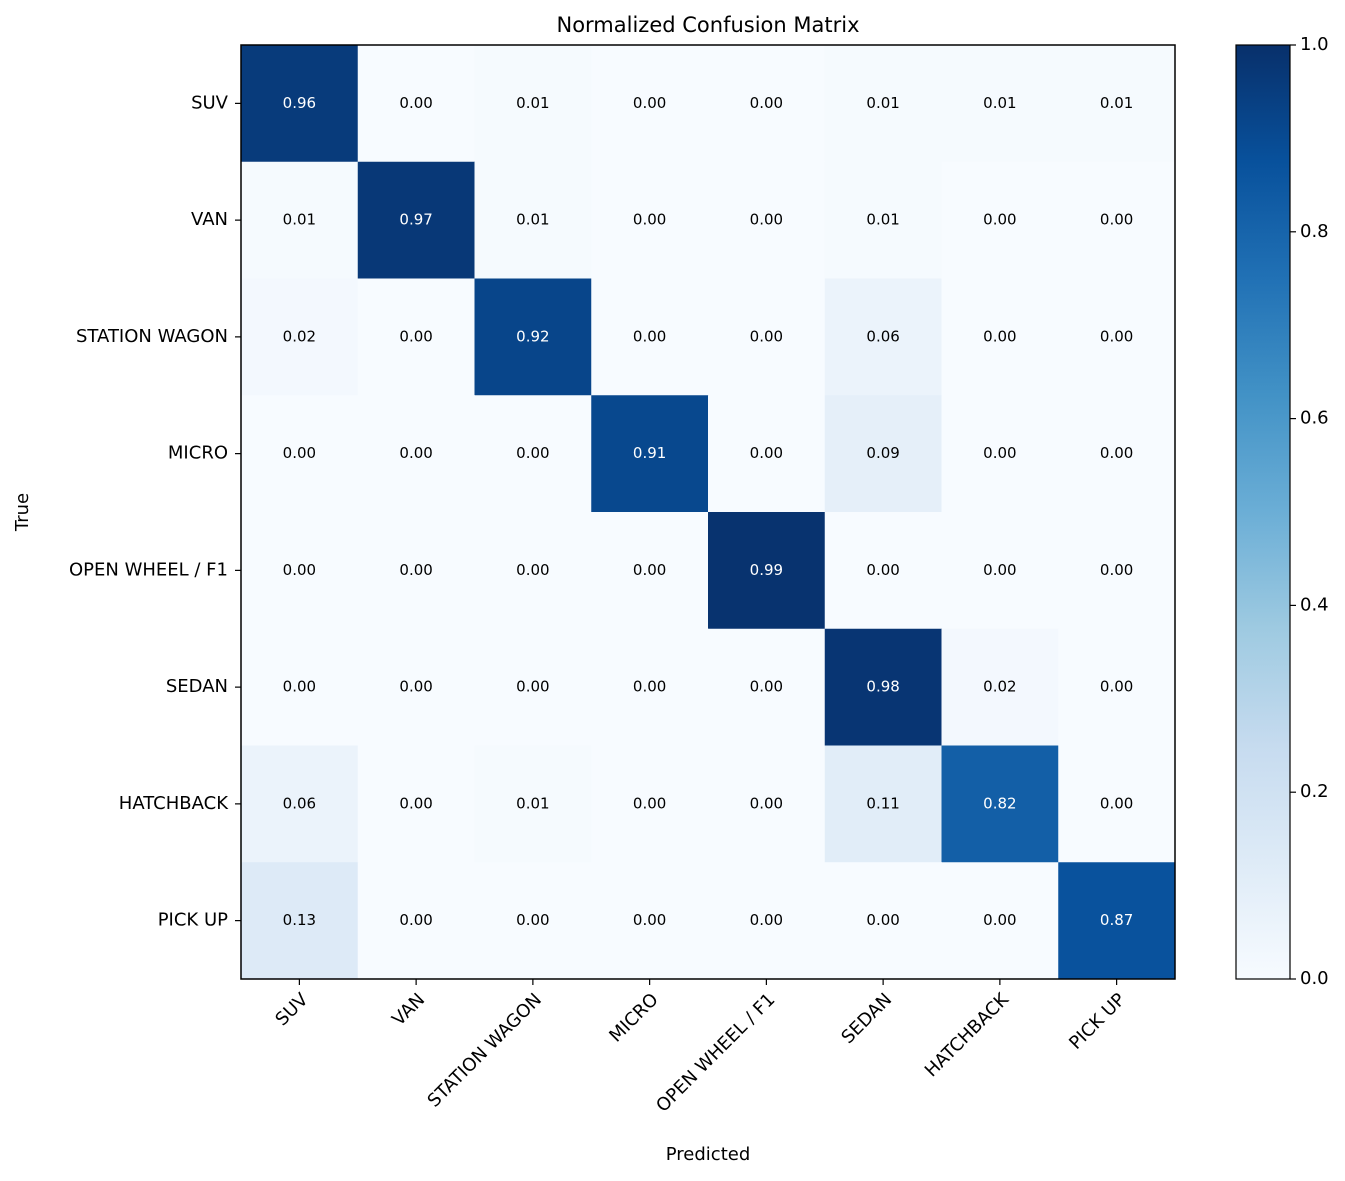 The width and height of the screenshot is (1345, 1181). Describe the element at coordinates (209, 219) in the screenshot. I see `y-tick-label: VAN` at that location.